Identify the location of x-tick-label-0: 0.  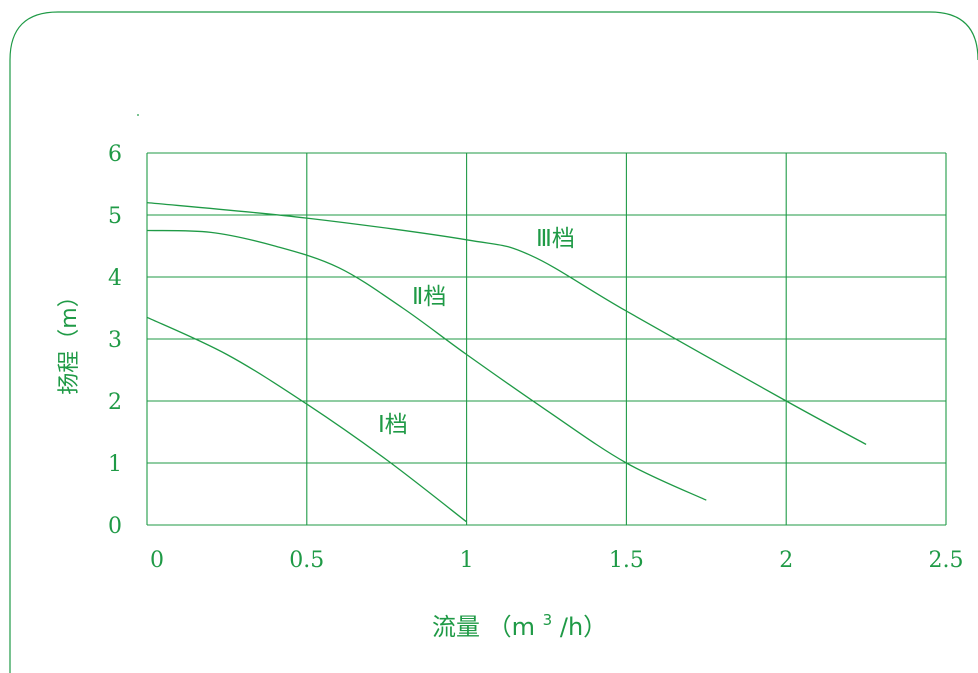
(157, 560).